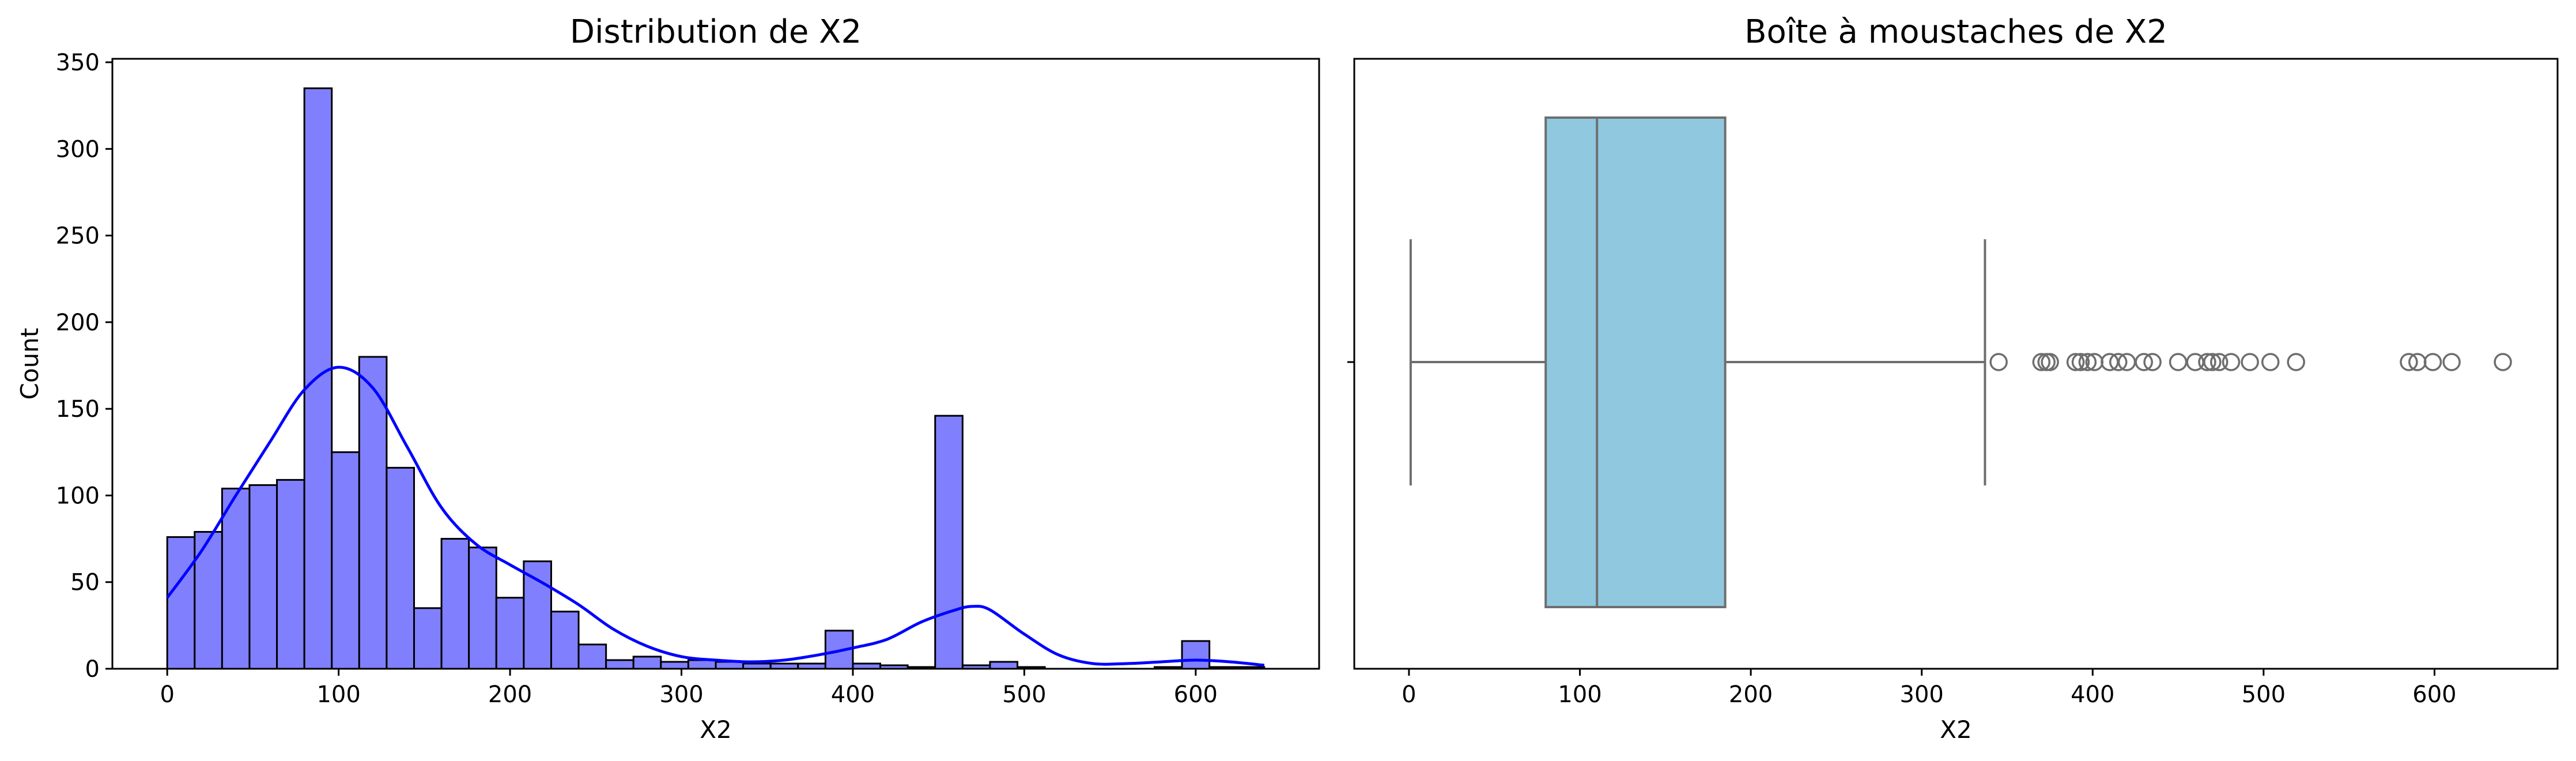 The height and width of the screenshot is (761, 2576). I want to click on histogram-y-tick-label: 350, so click(78, 63).